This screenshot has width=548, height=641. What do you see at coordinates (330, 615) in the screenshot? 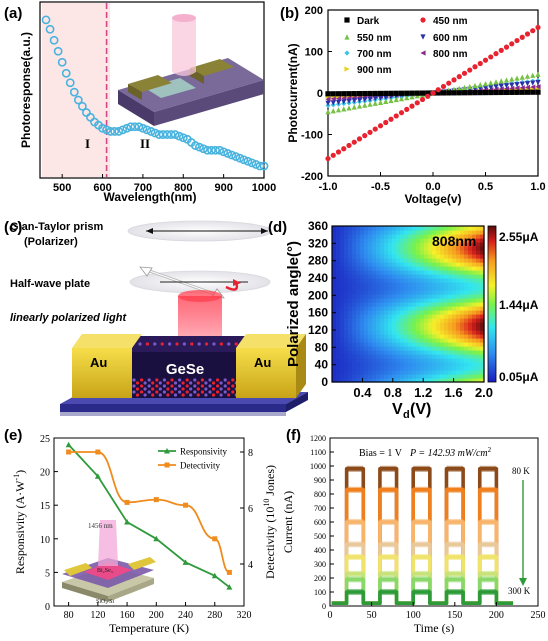
I see `panel-f-x-tick-label: 0` at bounding box center [330, 615].